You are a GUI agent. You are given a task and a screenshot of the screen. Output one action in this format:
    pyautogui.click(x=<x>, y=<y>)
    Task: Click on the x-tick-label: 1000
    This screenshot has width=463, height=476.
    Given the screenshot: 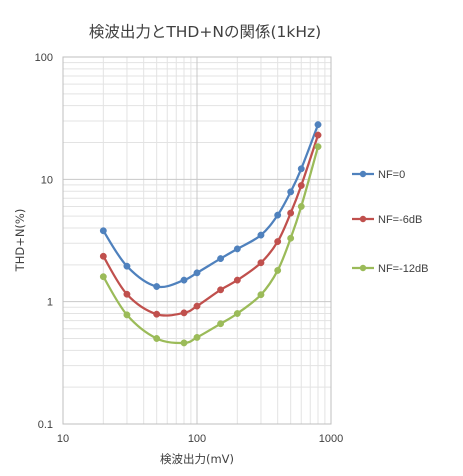 What is the action you would take?
    pyautogui.click(x=331, y=439)
    